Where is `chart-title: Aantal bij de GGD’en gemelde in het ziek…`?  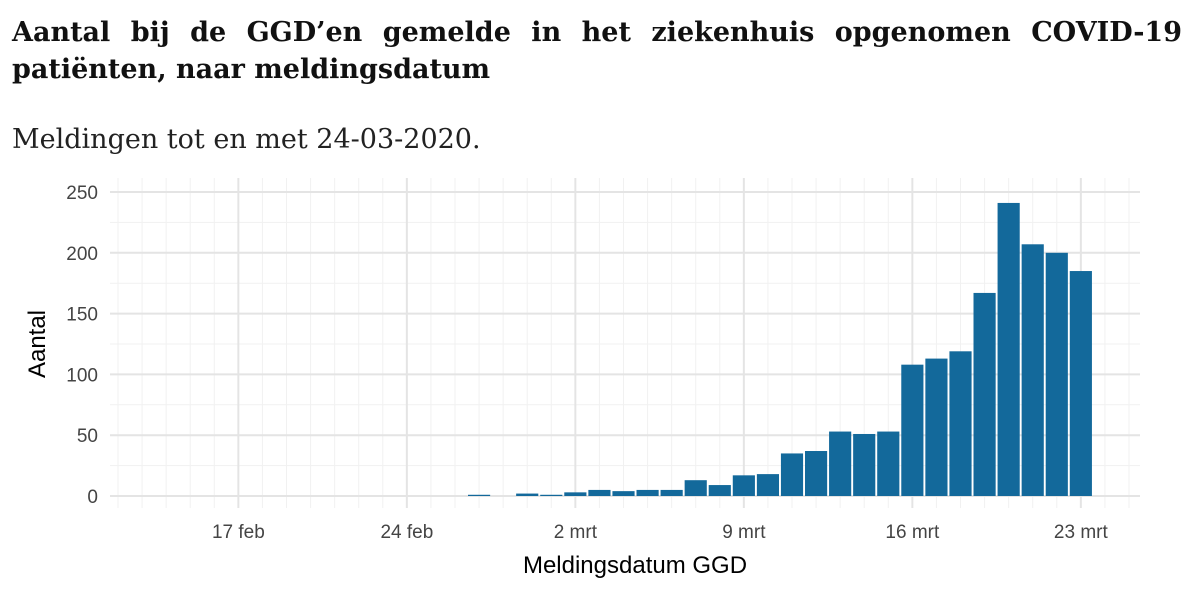 chart-title: Aantal bij de GGD’en gemelde in het ziek… is located at coordinates (597, 51).